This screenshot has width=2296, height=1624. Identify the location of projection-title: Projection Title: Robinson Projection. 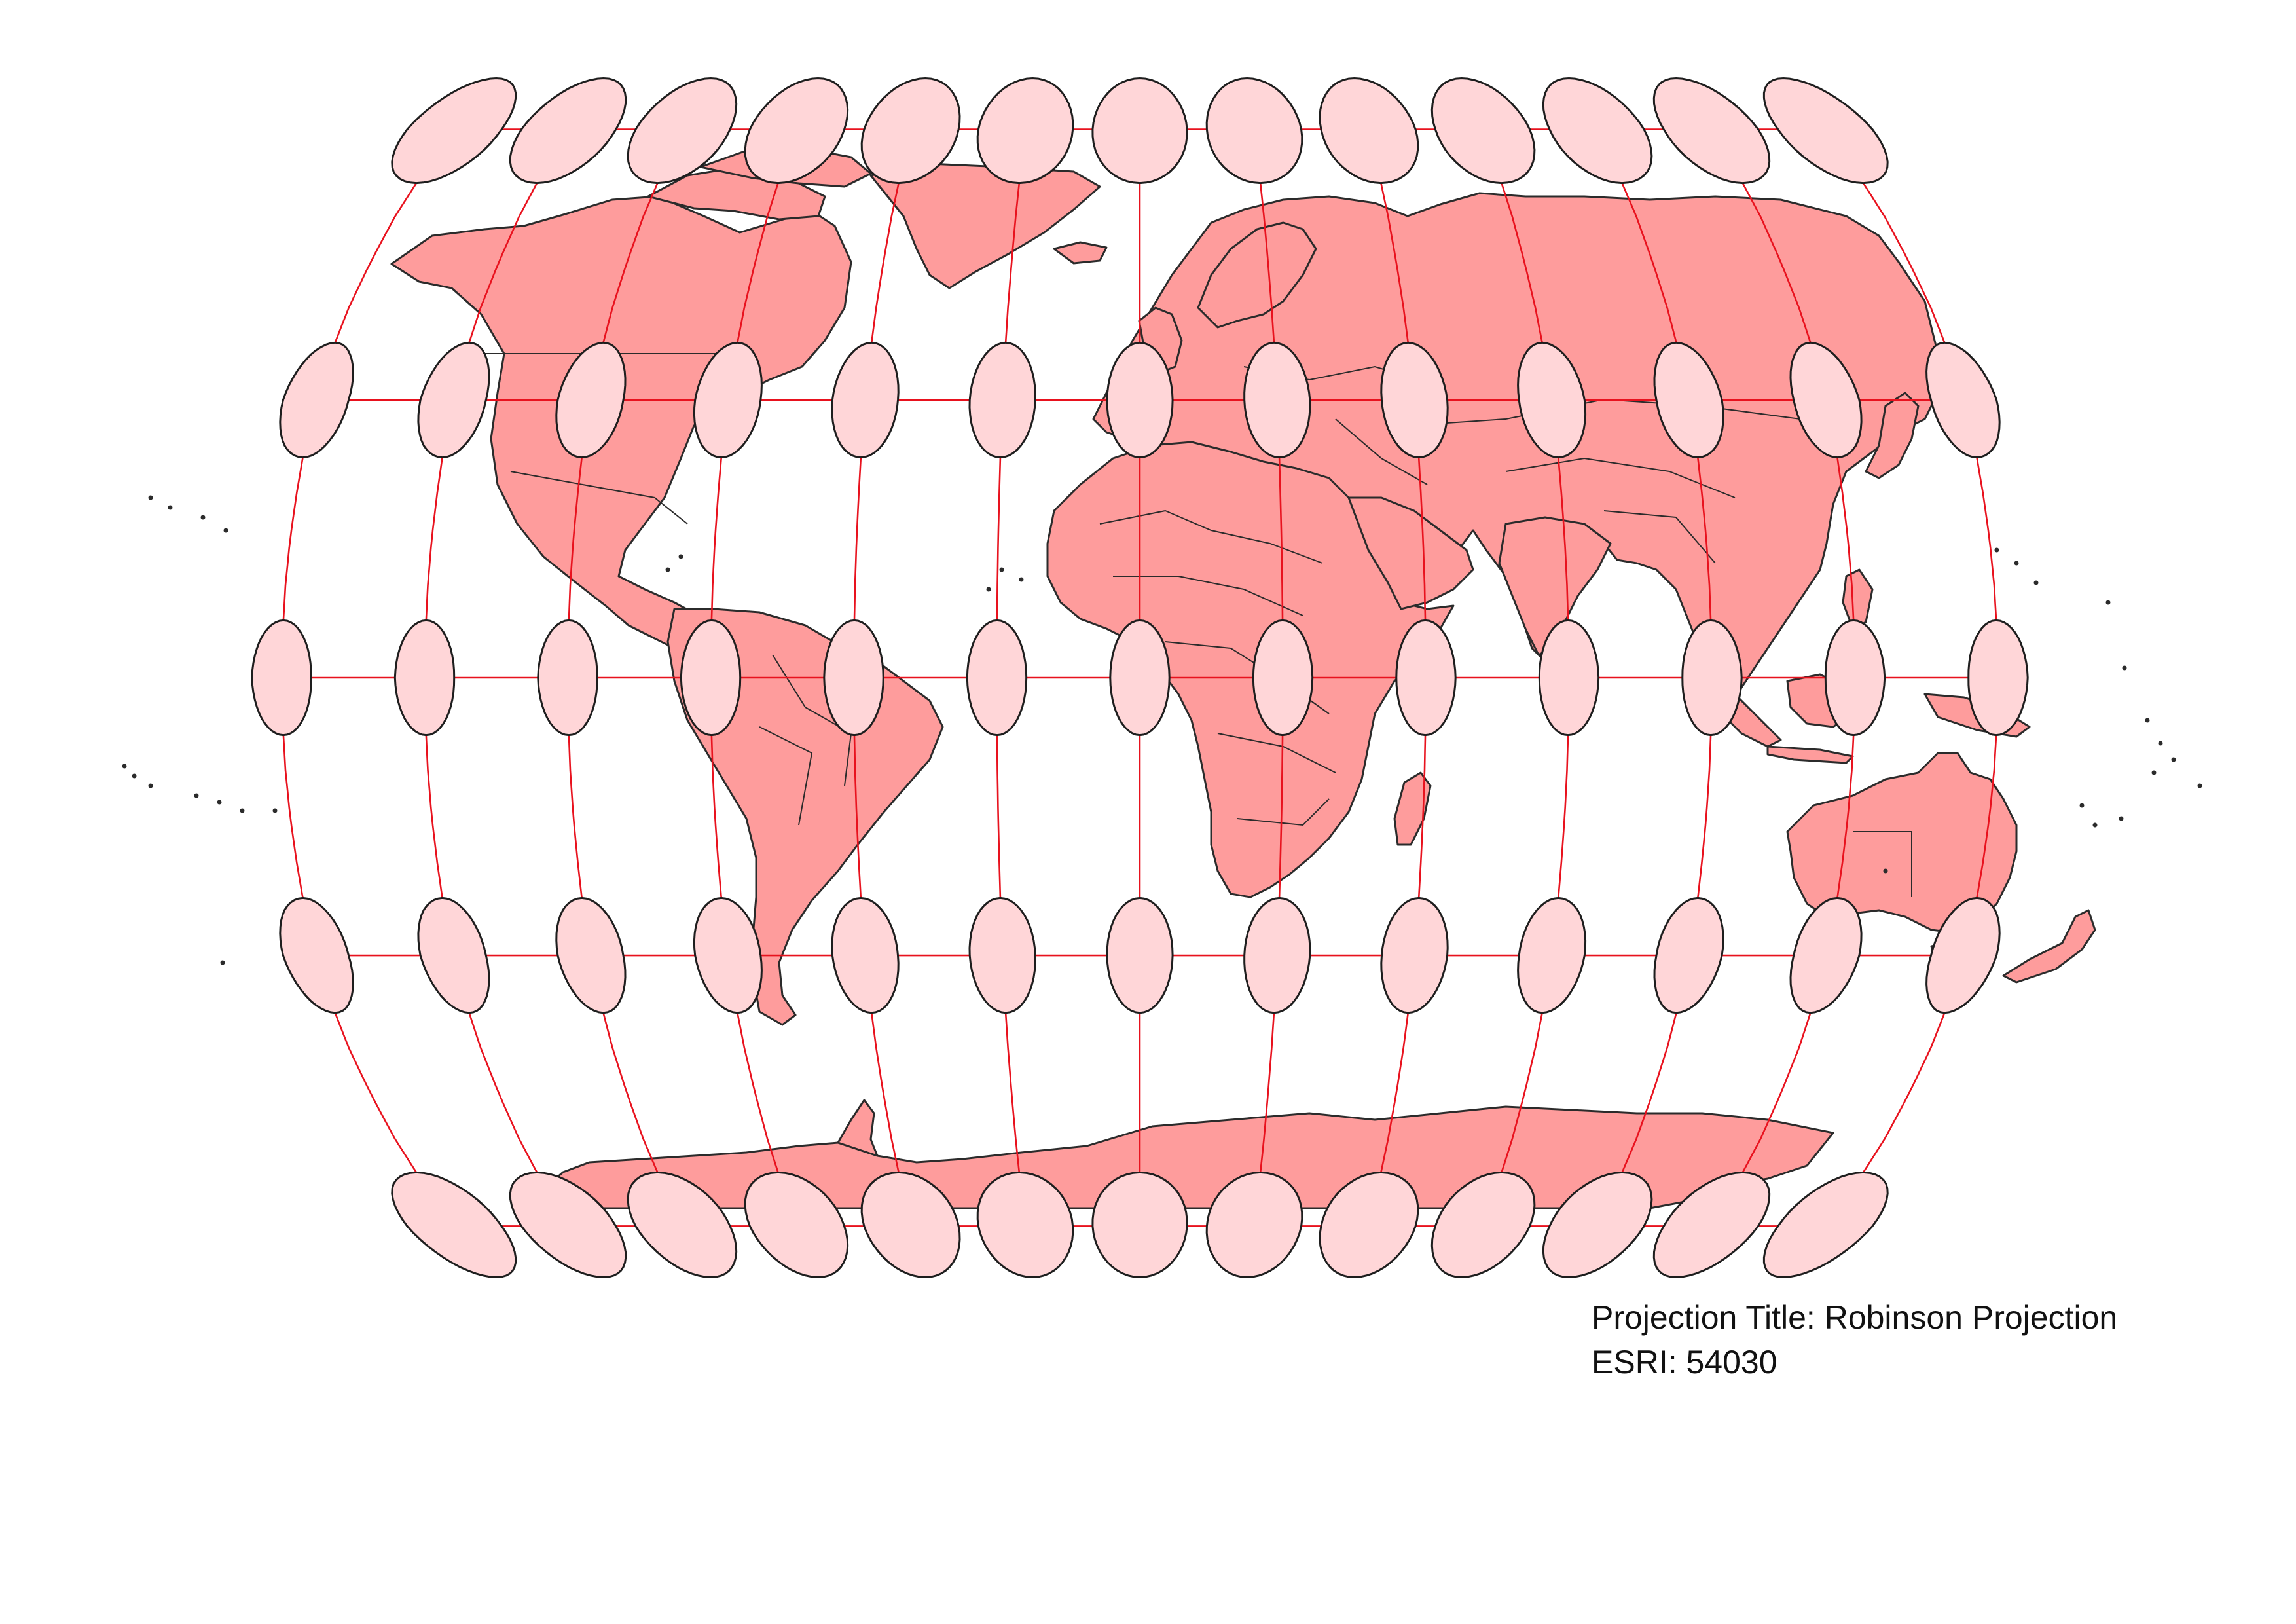
(1855, 1317).